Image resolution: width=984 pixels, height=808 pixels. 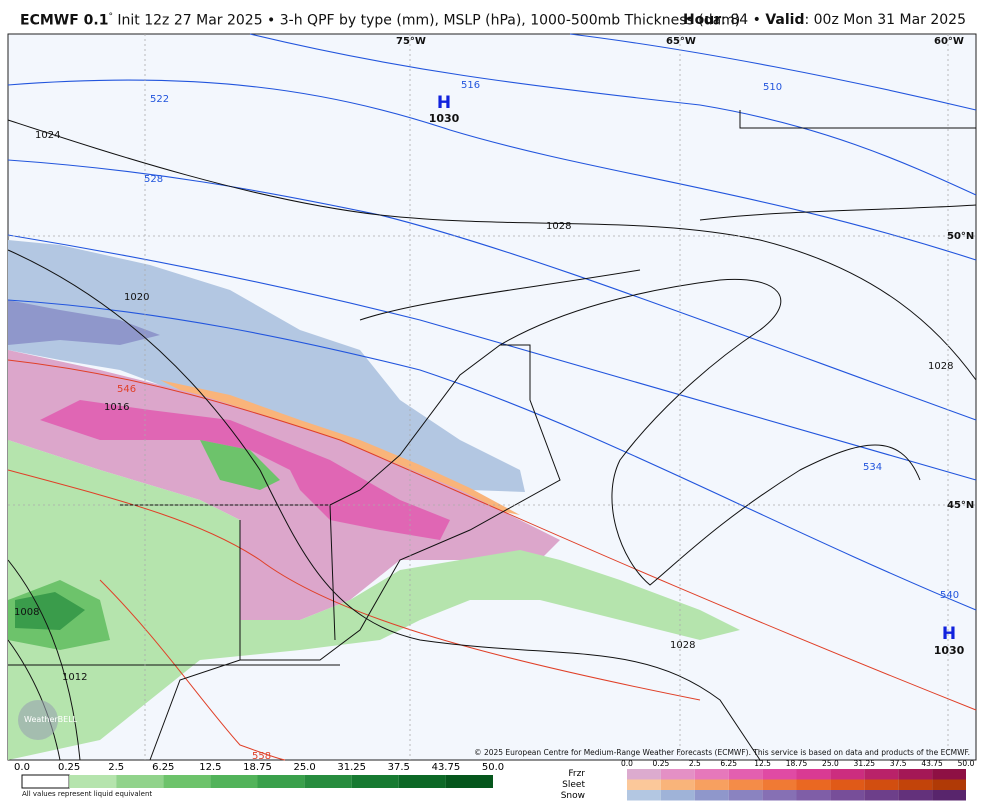 What do you see at coordinates (87, 794) in the screenshot?
I see `legend-note: All values represent liquid equivalent` at bounding box center [87, 794].